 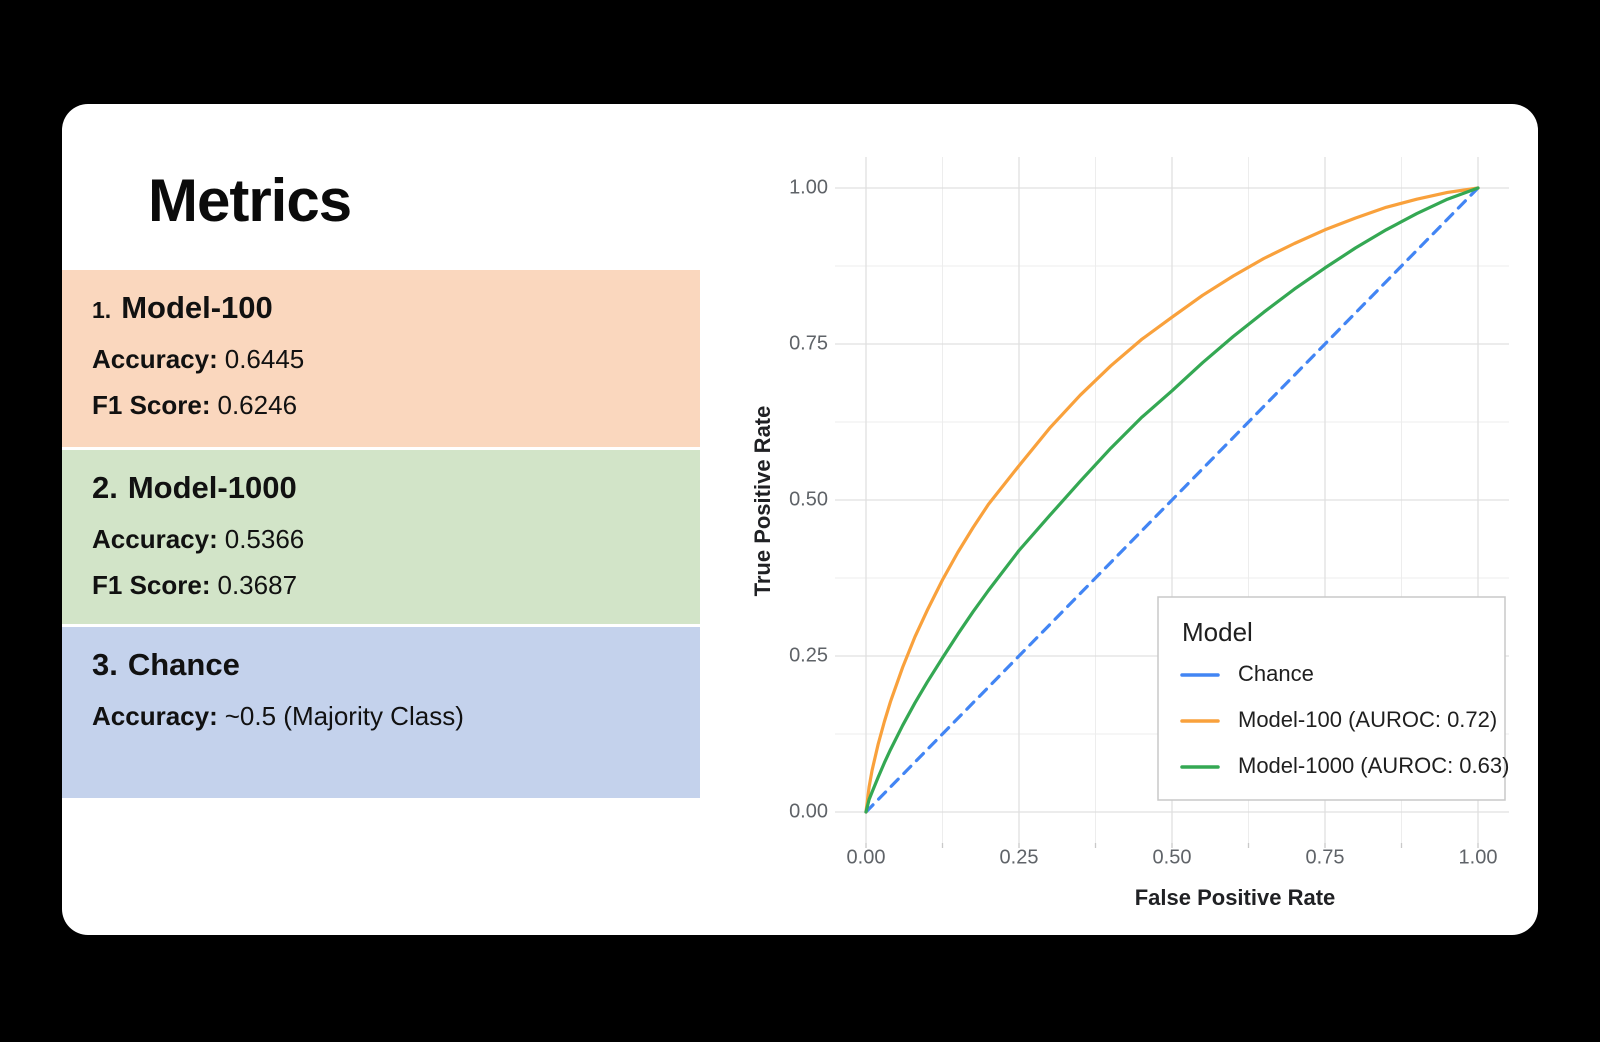 What do you see at coordinates (808, 499) in the screenshot?
I see `y-tick-label: 0.50` at bounding box center [808, 499].